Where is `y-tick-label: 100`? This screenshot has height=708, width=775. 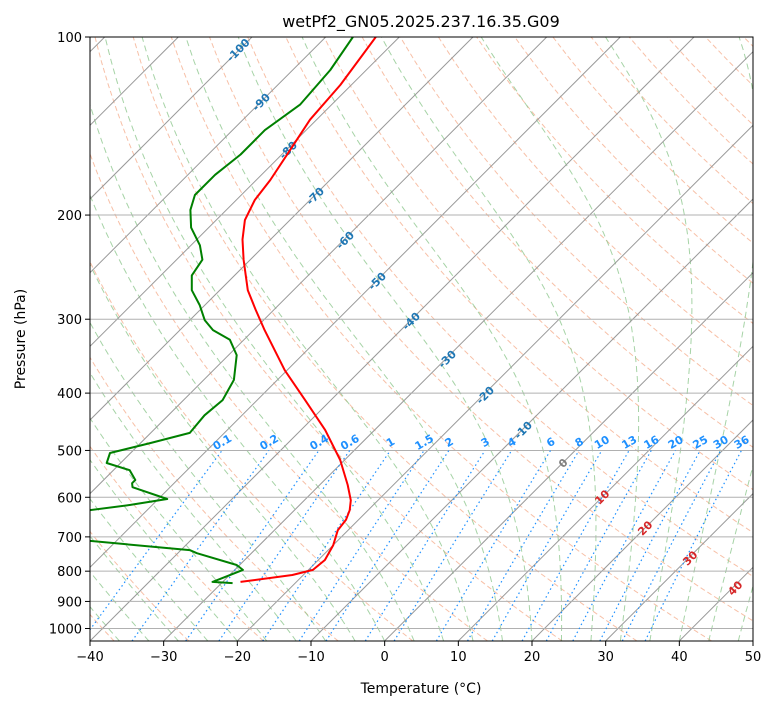
y-tick-label: 100 is located at coordinates (69, 38).